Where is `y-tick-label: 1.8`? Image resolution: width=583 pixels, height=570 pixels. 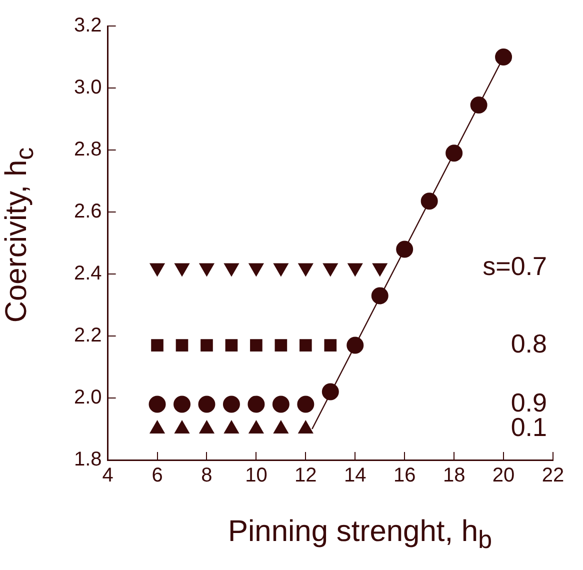
y-tick-label: 1.8 is located at coordinates (88, 459).